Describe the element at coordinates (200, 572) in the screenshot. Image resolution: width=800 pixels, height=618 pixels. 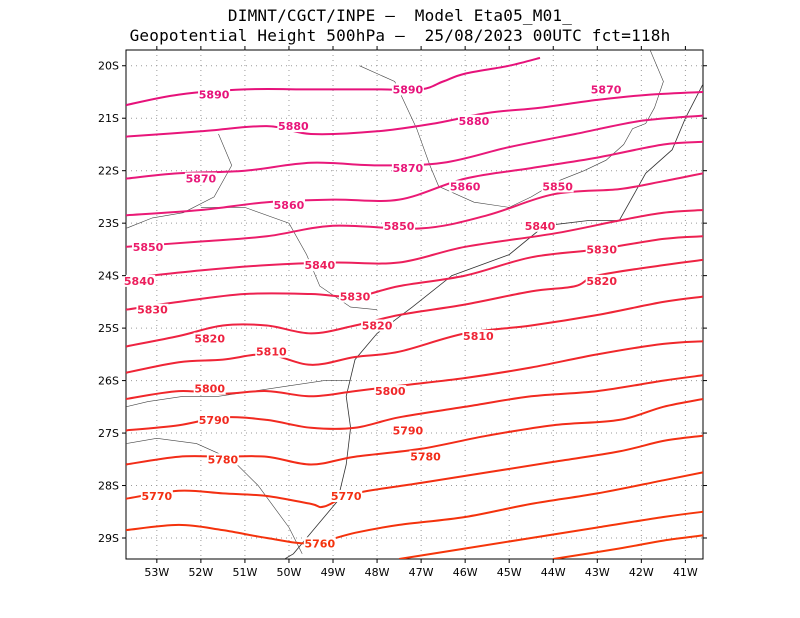
I see `lon-tick-label: 52W` at that location.